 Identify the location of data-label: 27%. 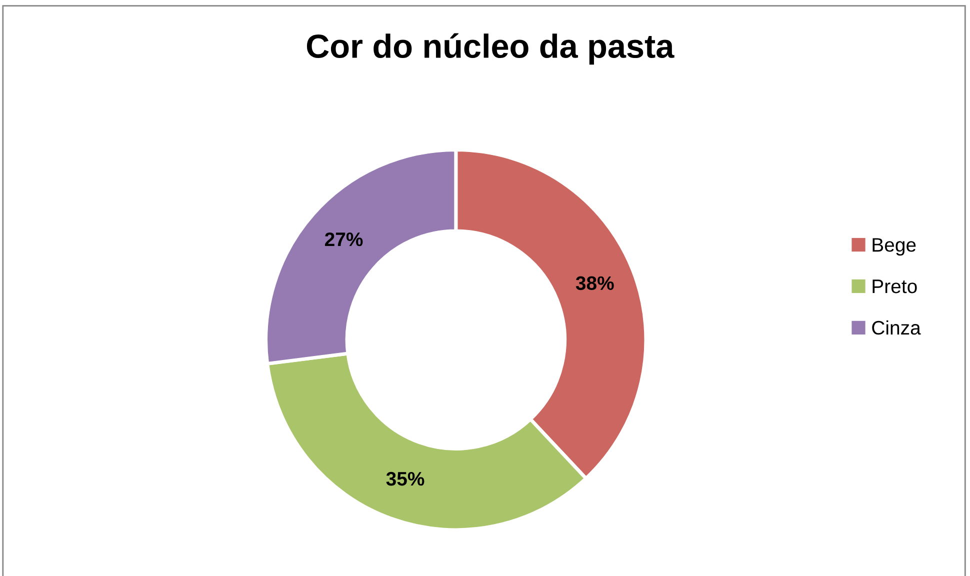
(343, 239).